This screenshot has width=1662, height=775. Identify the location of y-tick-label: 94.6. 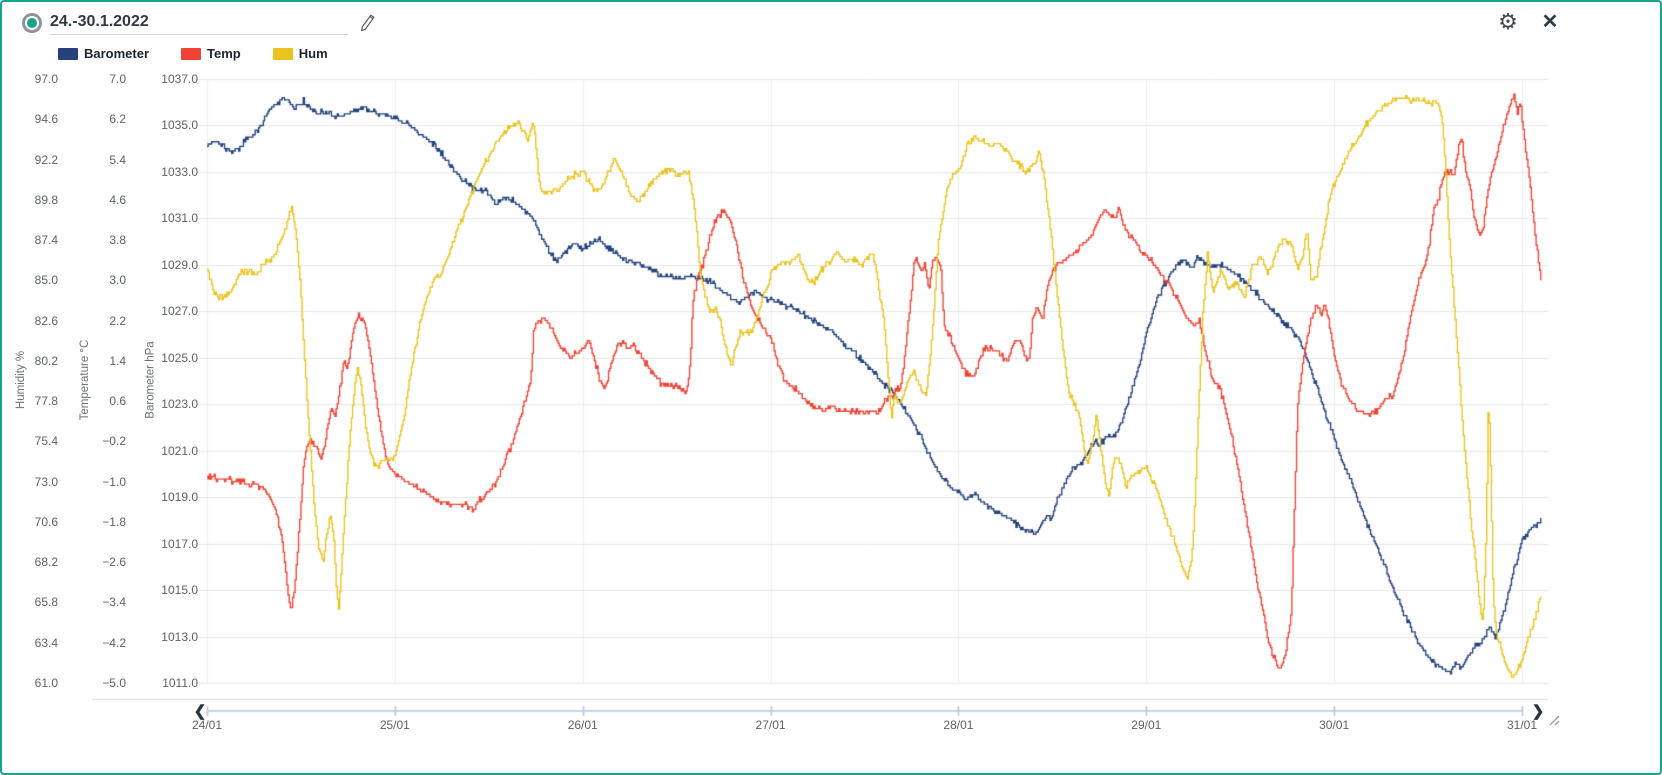
(46, 119).